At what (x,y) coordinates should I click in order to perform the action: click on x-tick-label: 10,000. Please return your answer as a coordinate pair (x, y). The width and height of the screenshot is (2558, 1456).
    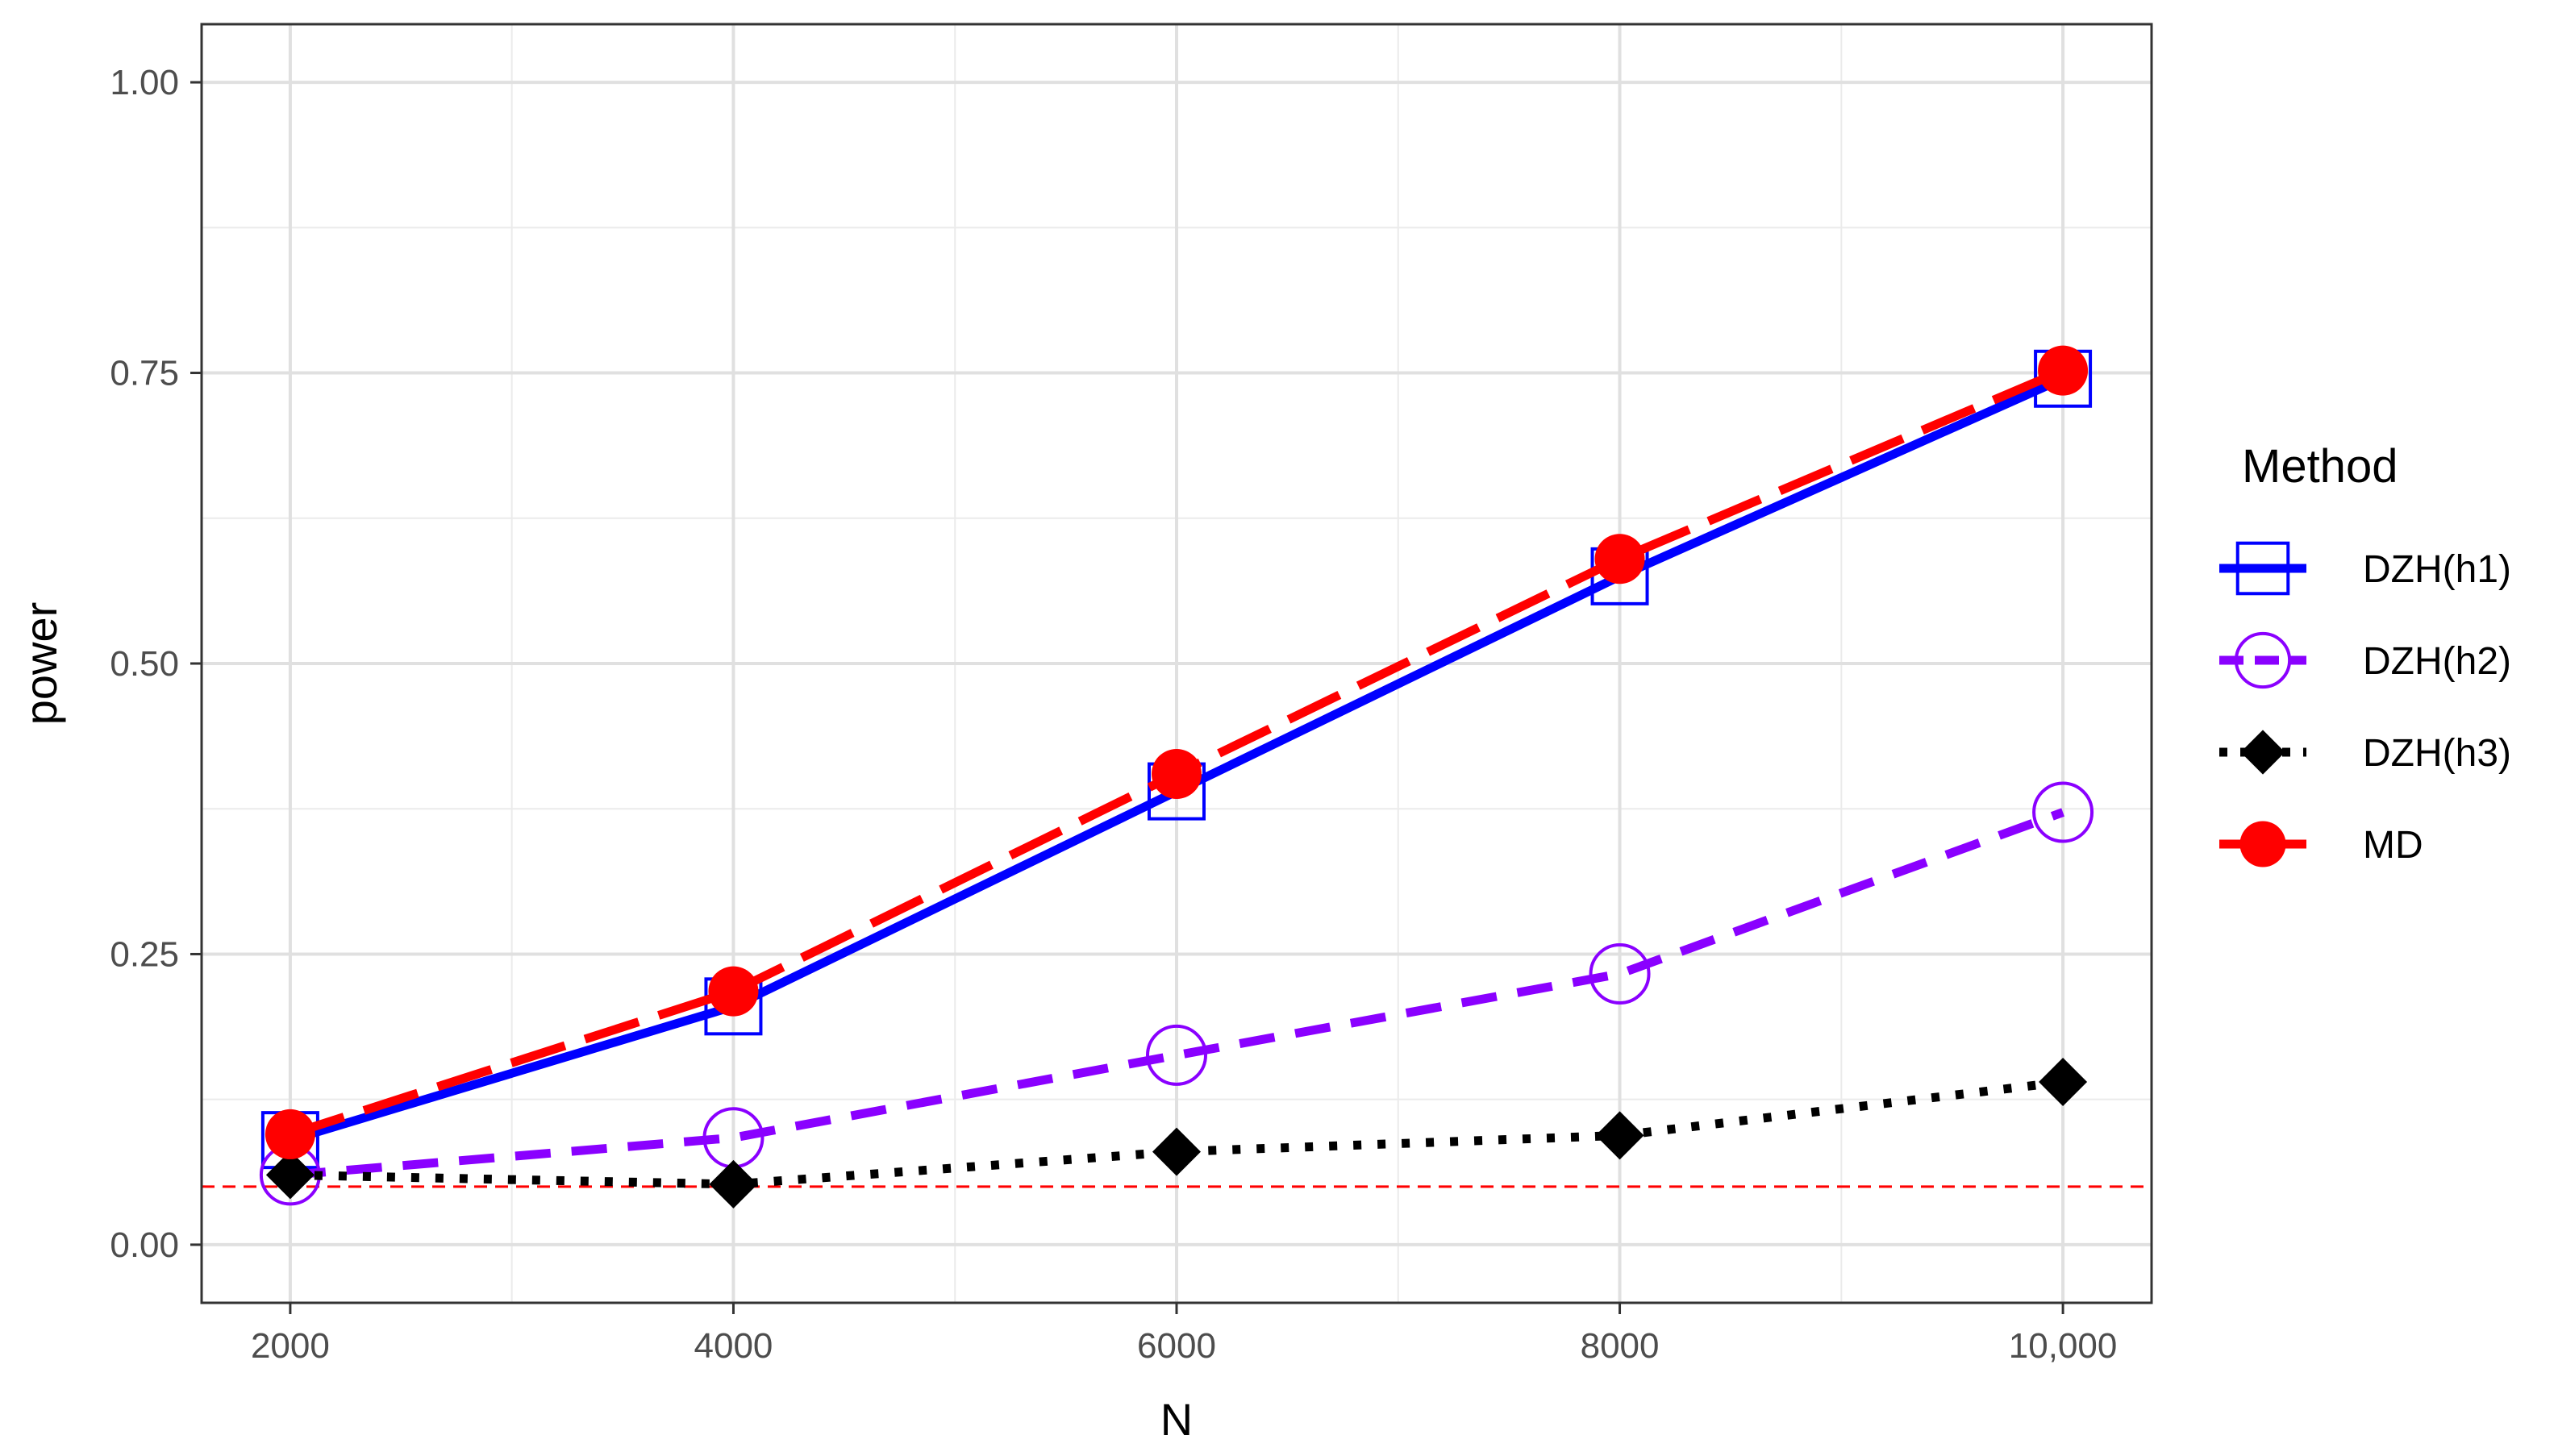
    Looking at the image, I should click on (2063, 1346).